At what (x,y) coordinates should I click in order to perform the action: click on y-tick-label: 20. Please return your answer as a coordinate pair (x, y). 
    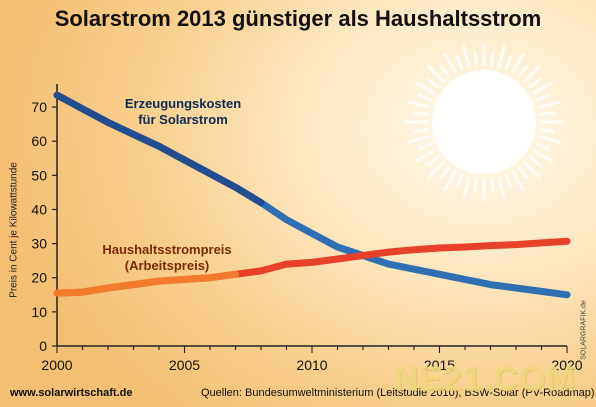
    Looking at the image, I should click on (39, 278).